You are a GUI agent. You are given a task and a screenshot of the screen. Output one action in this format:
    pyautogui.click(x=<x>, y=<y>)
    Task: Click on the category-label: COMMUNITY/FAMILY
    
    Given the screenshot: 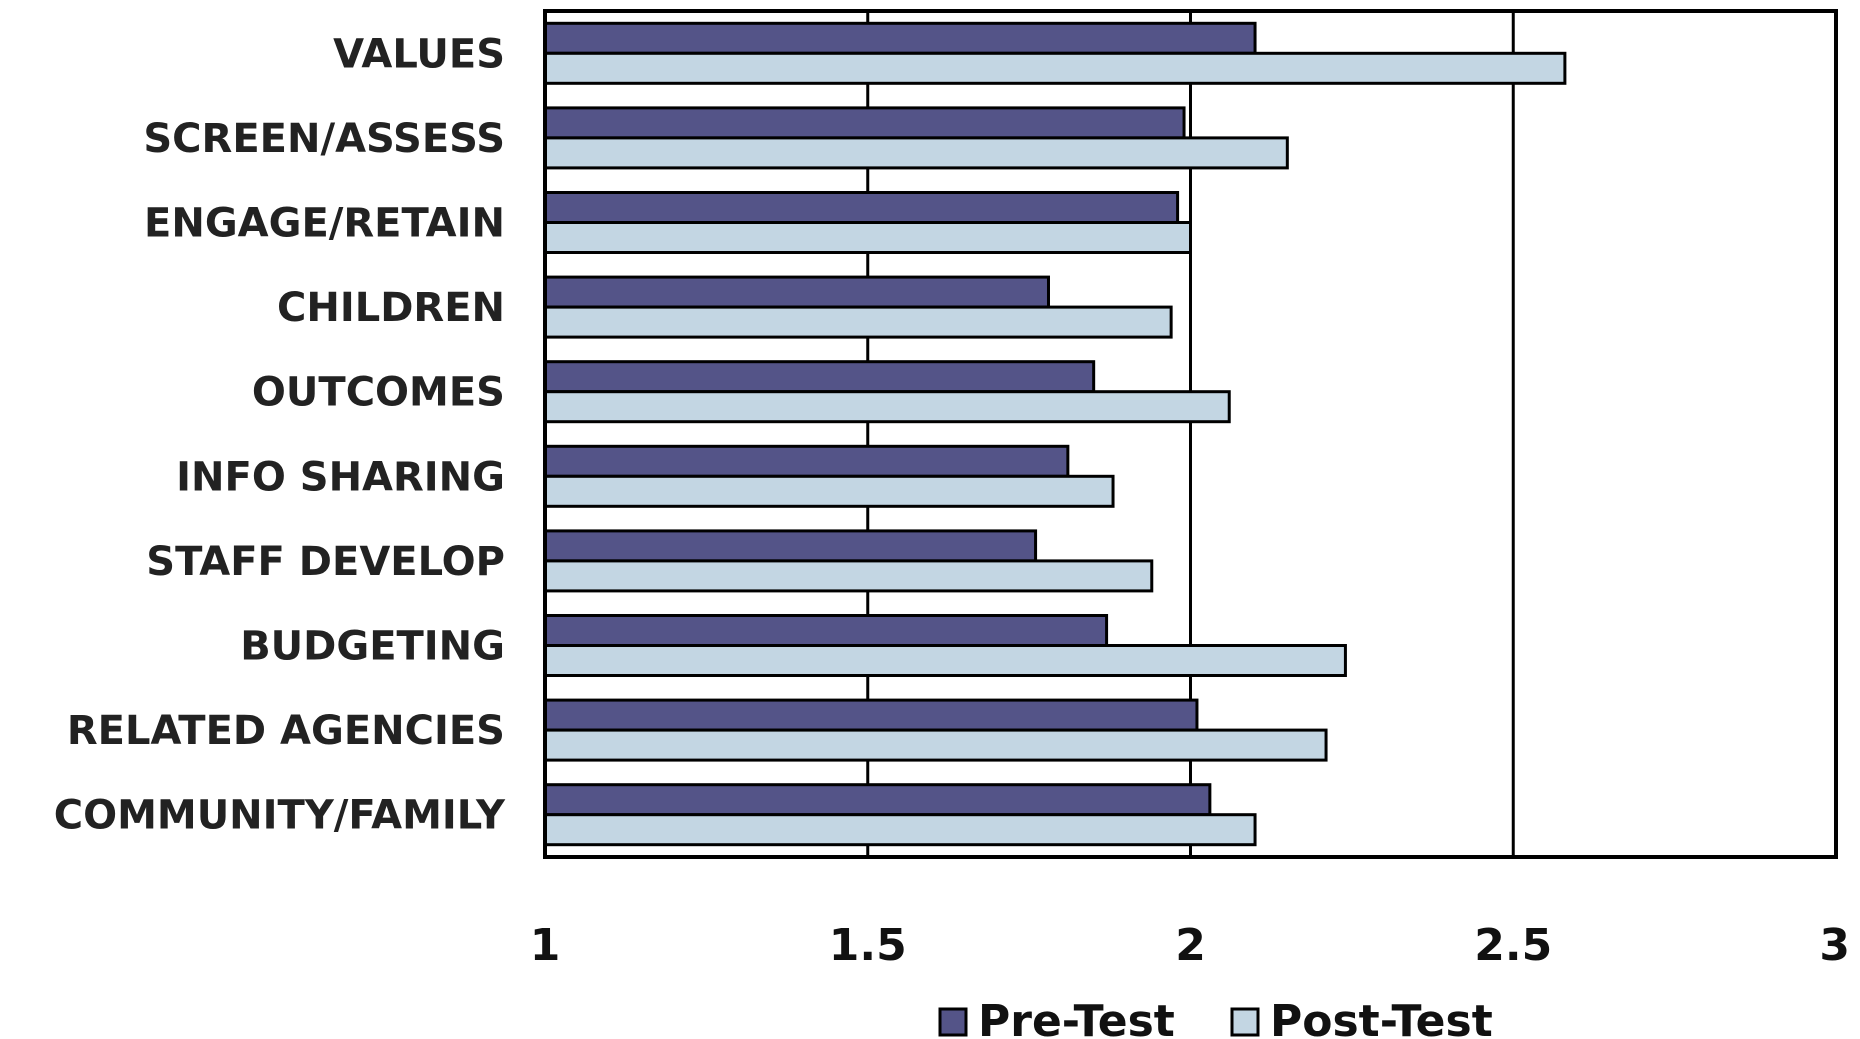 What is the action you would take?
    pyautogui.click(x=280, y=816)
    